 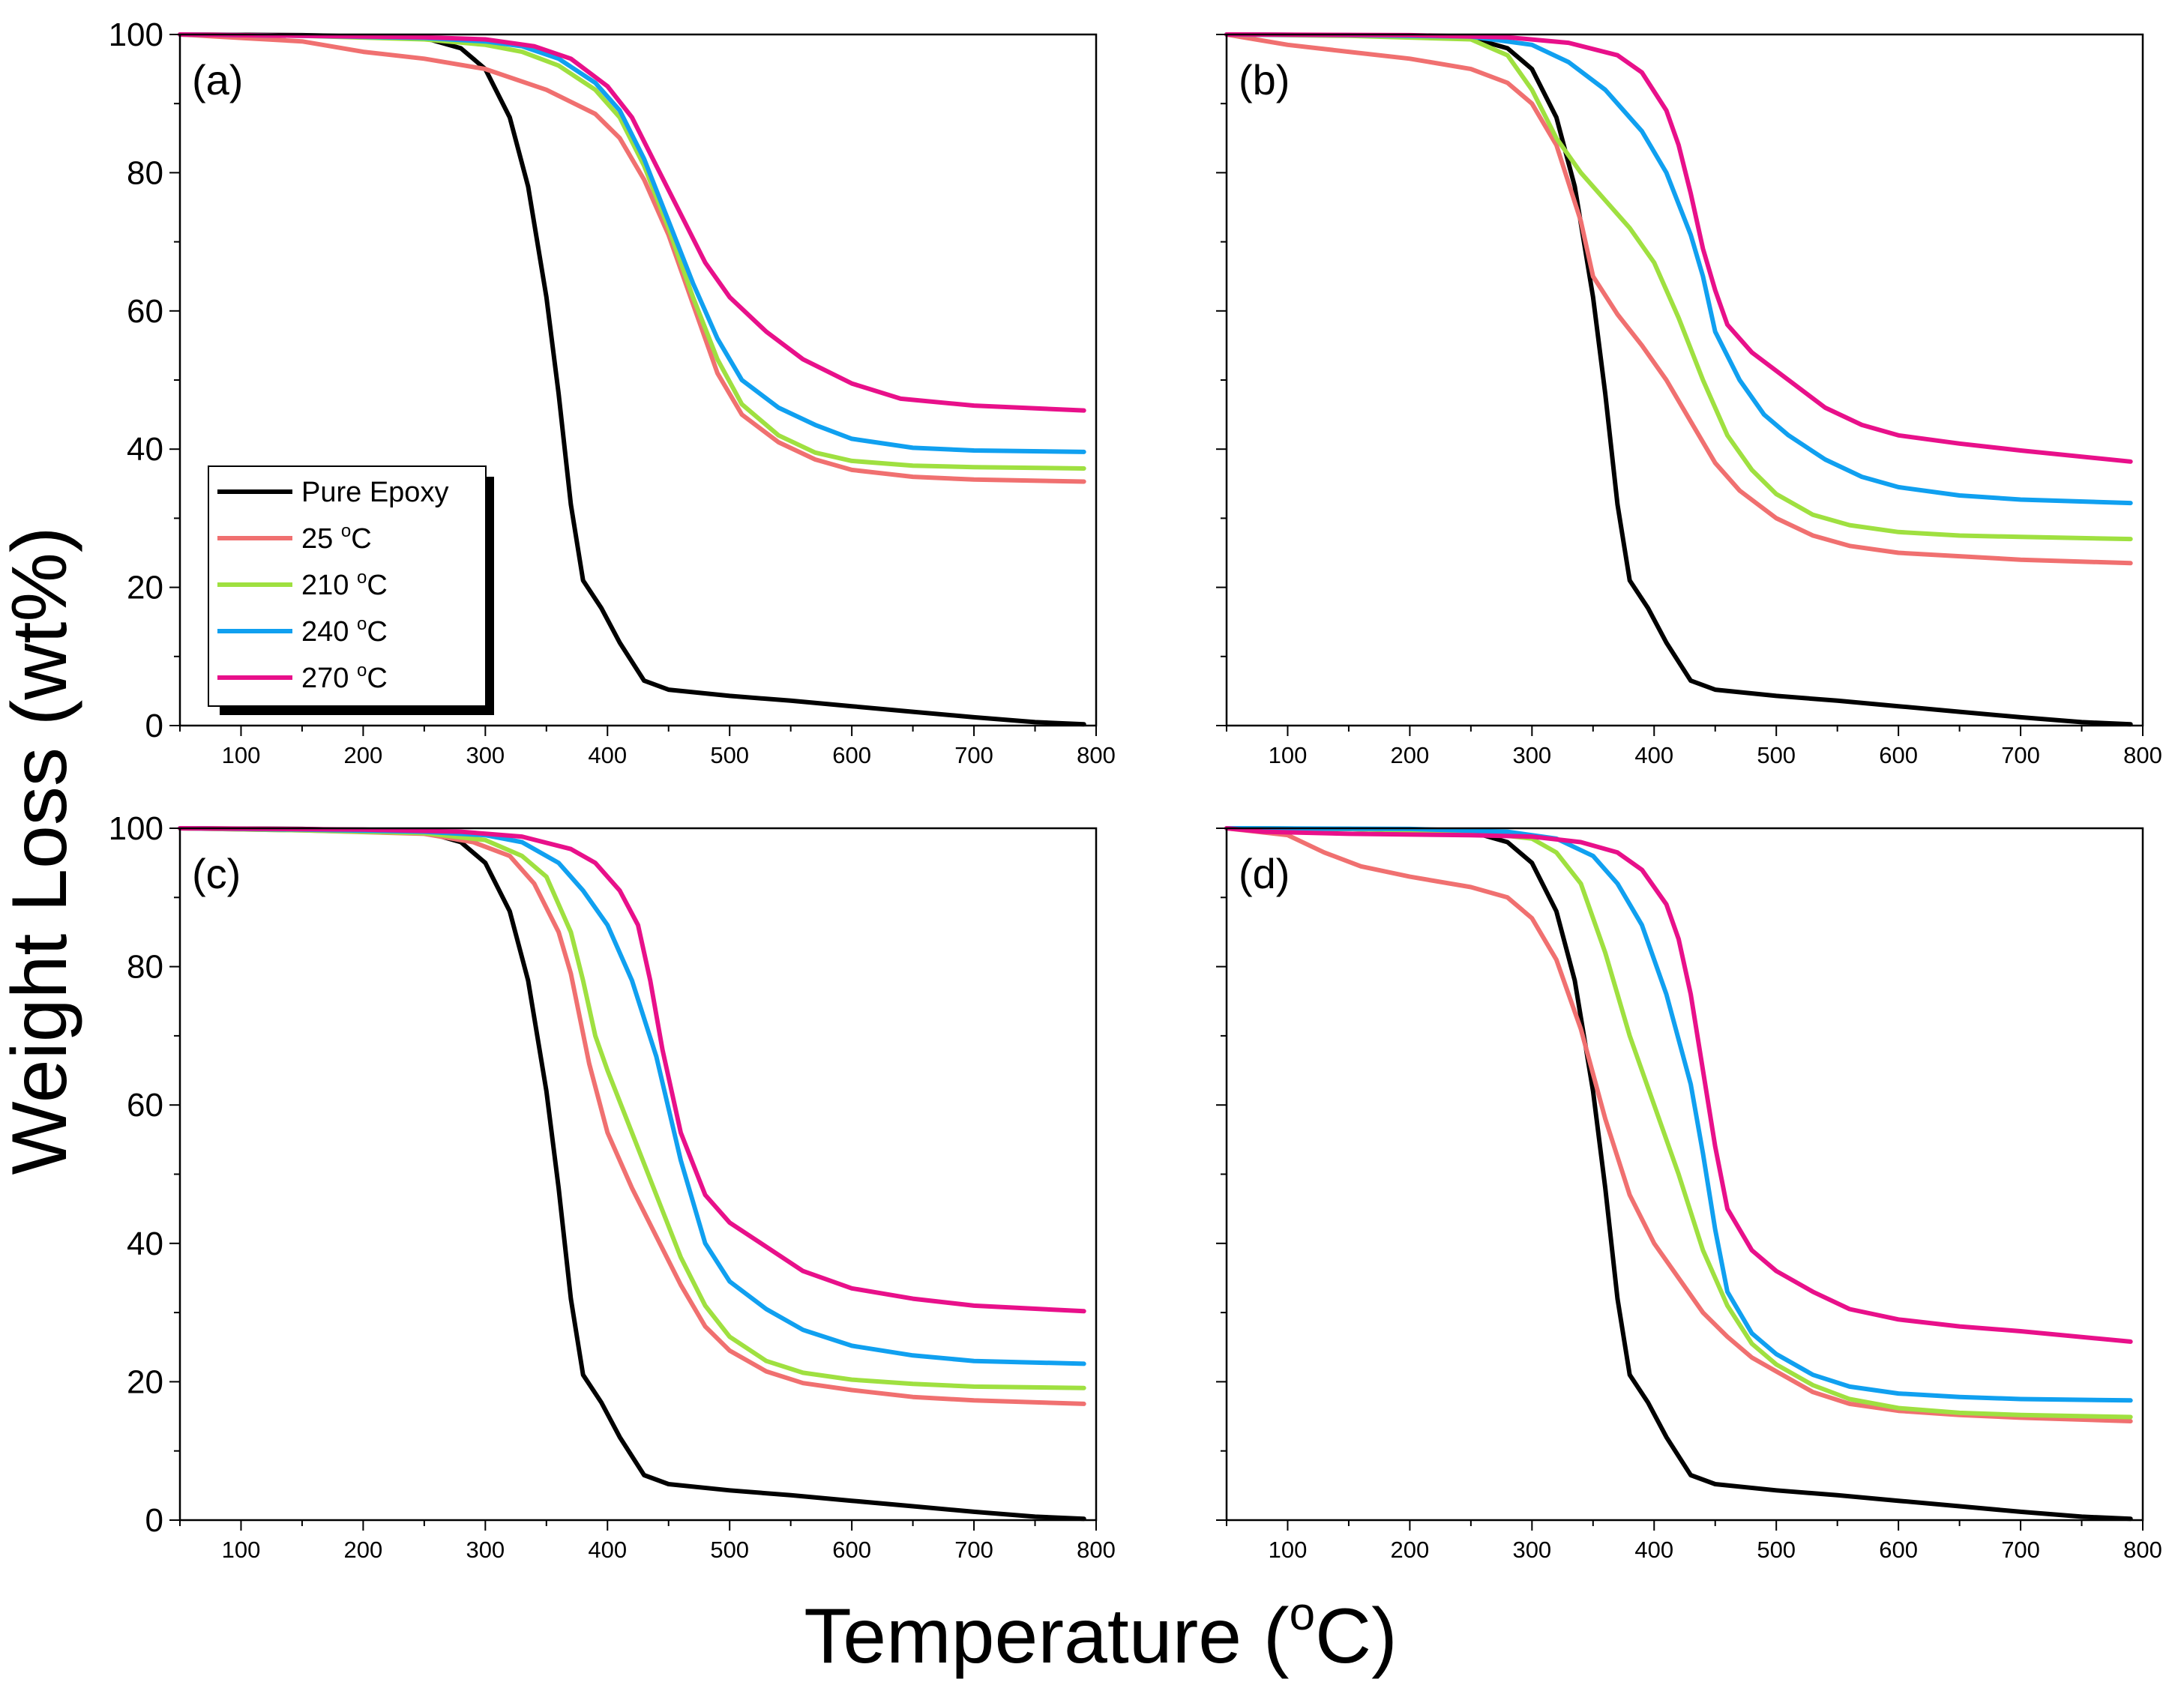 I want to click on legend-label-240: 240 oC, so click(x=344, y=631).